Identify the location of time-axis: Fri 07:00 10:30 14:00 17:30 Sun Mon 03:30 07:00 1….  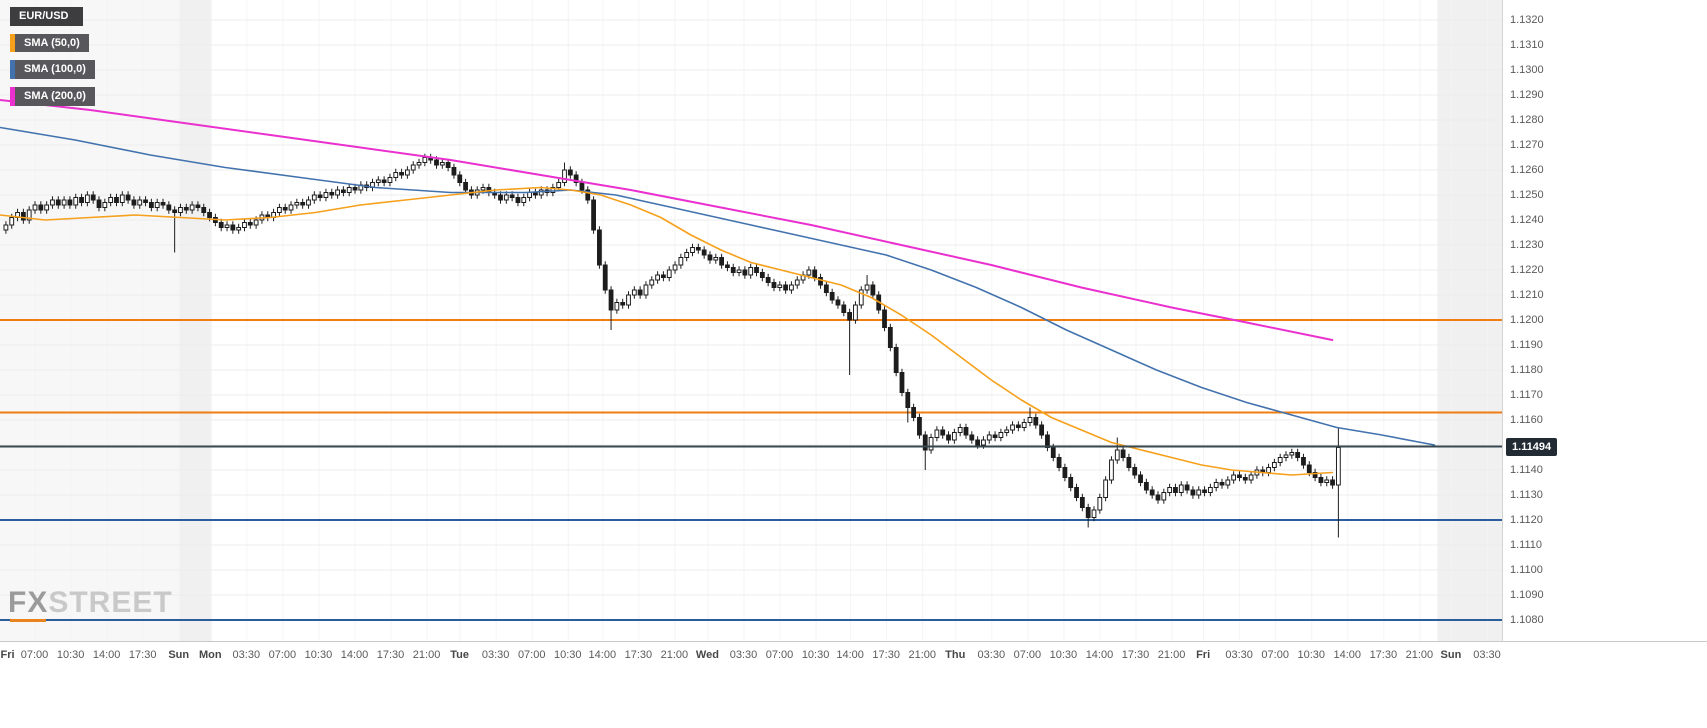
(853, 655).